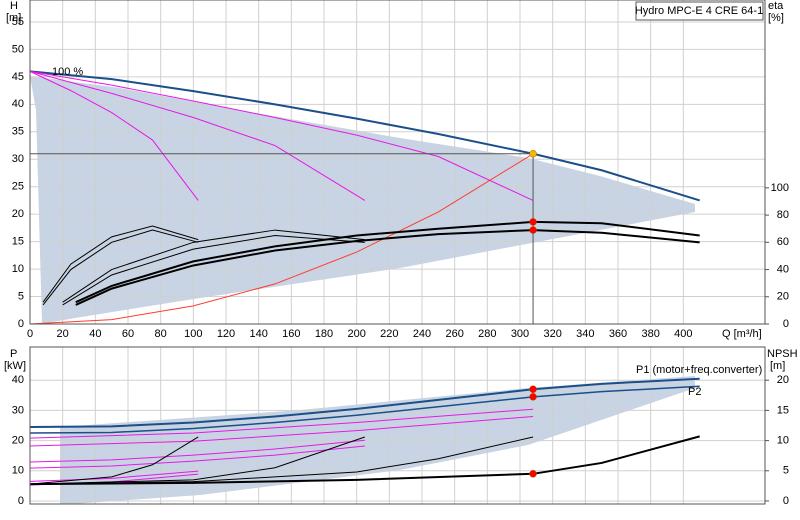 Image resolution: width=800 pixels, height=520 pixels. I want to click on x-tick-label: 0, so click(30, 334).